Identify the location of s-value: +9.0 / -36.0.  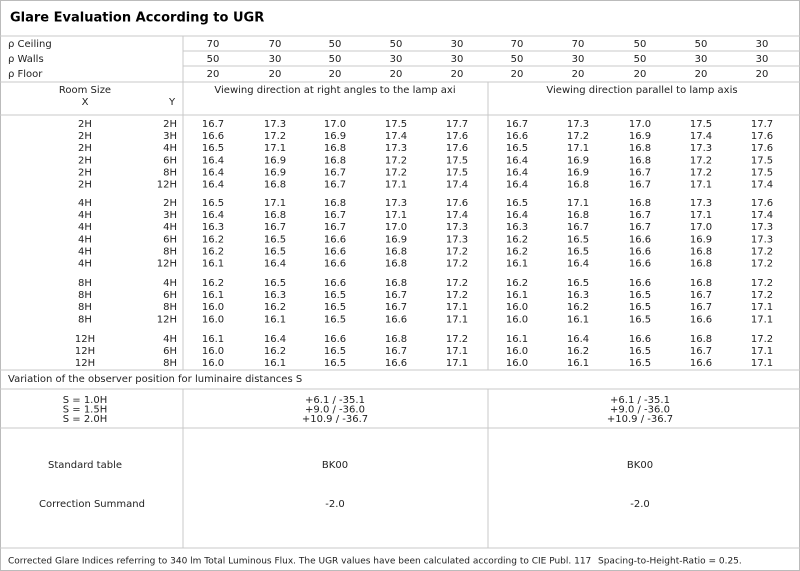
(335, 410).